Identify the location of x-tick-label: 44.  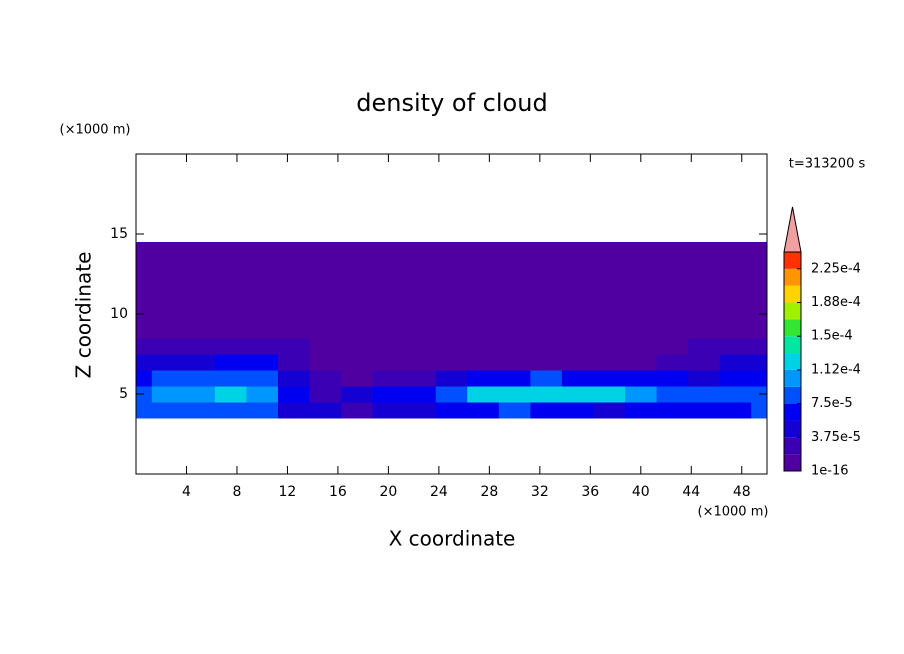
(691, 492).